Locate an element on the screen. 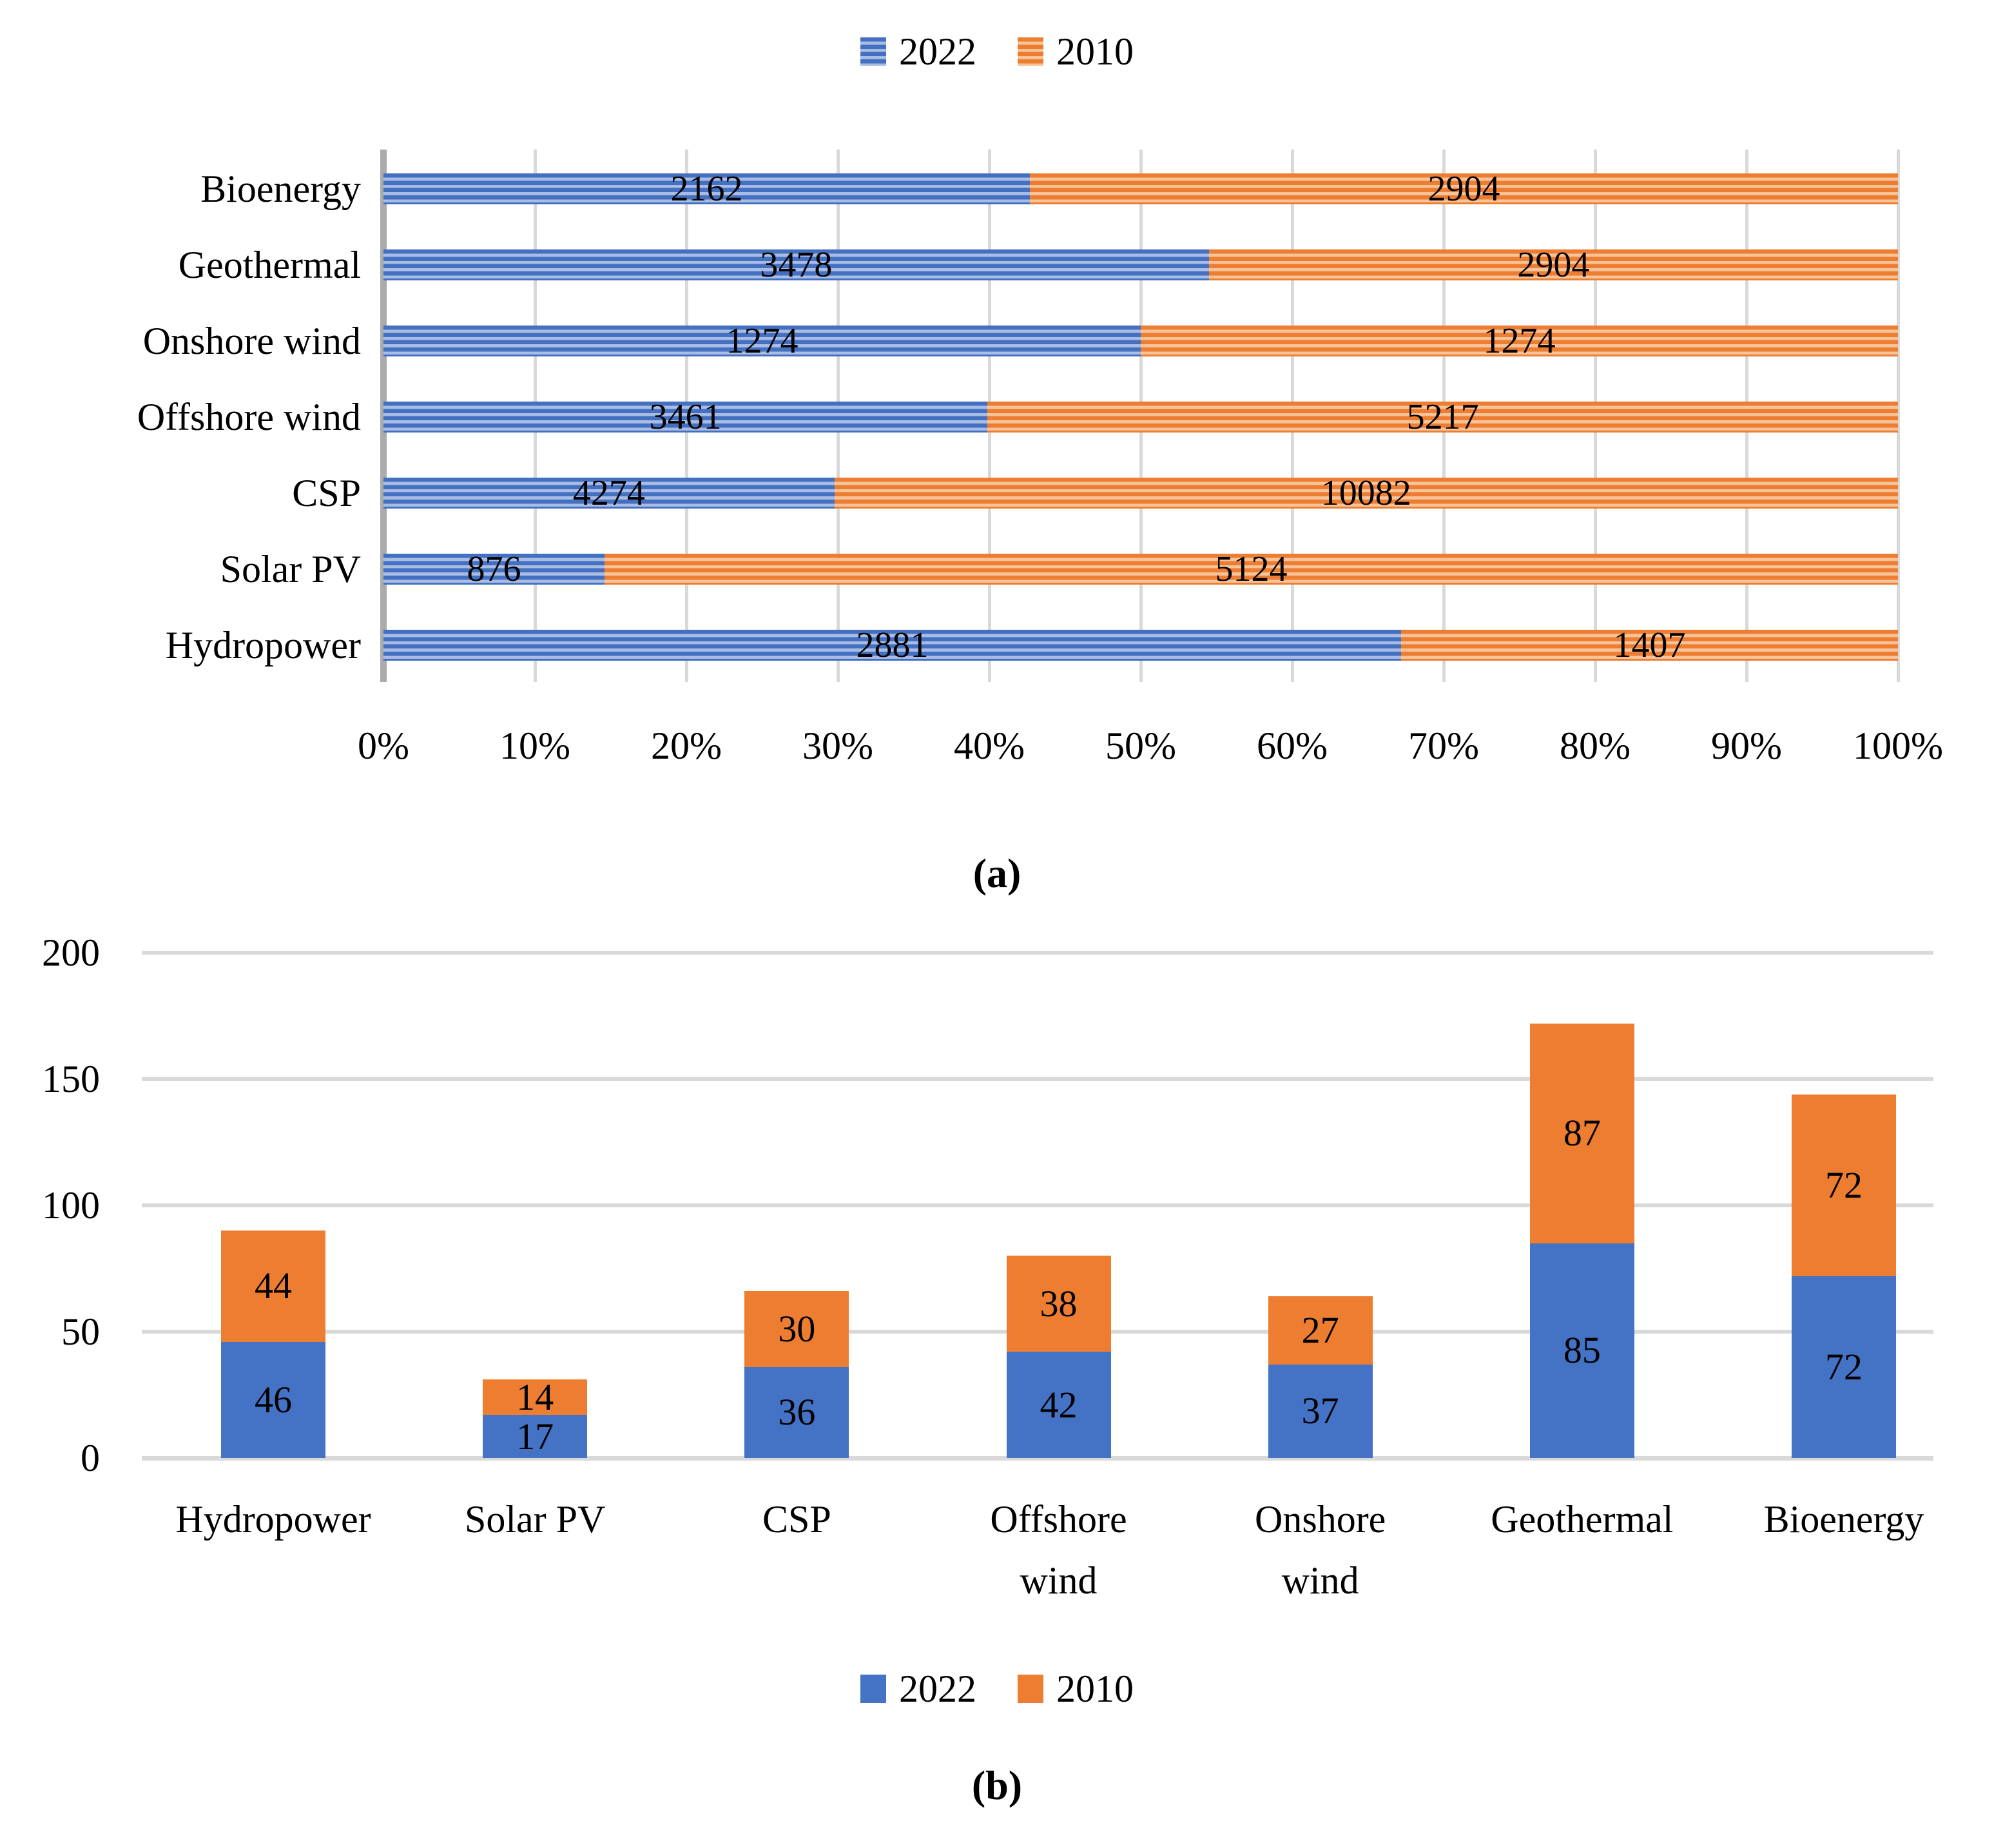 The image size is (1994, 1848). data-label-2010: 14 is located at coordinates (535, 1397).